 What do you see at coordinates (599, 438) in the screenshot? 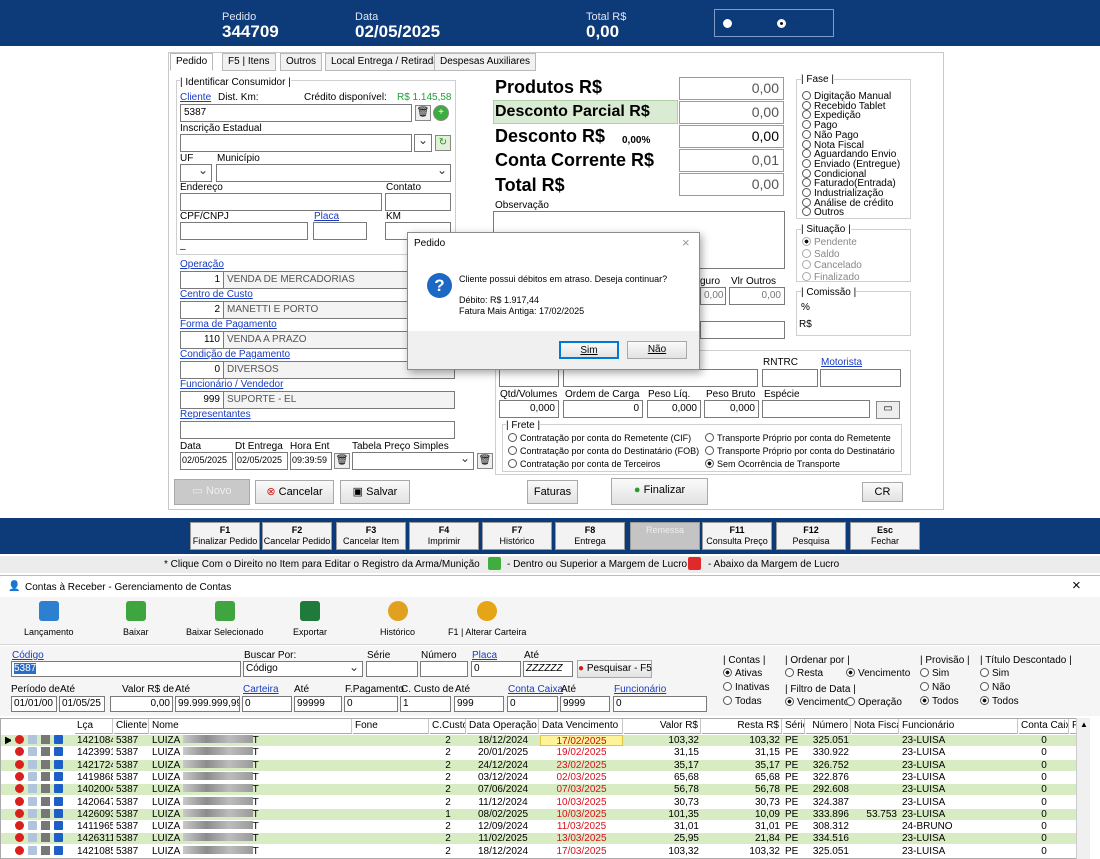
I see `frete-radio: Contratação por conta do Remetente (CIF)` at bounding box center [599, 438].